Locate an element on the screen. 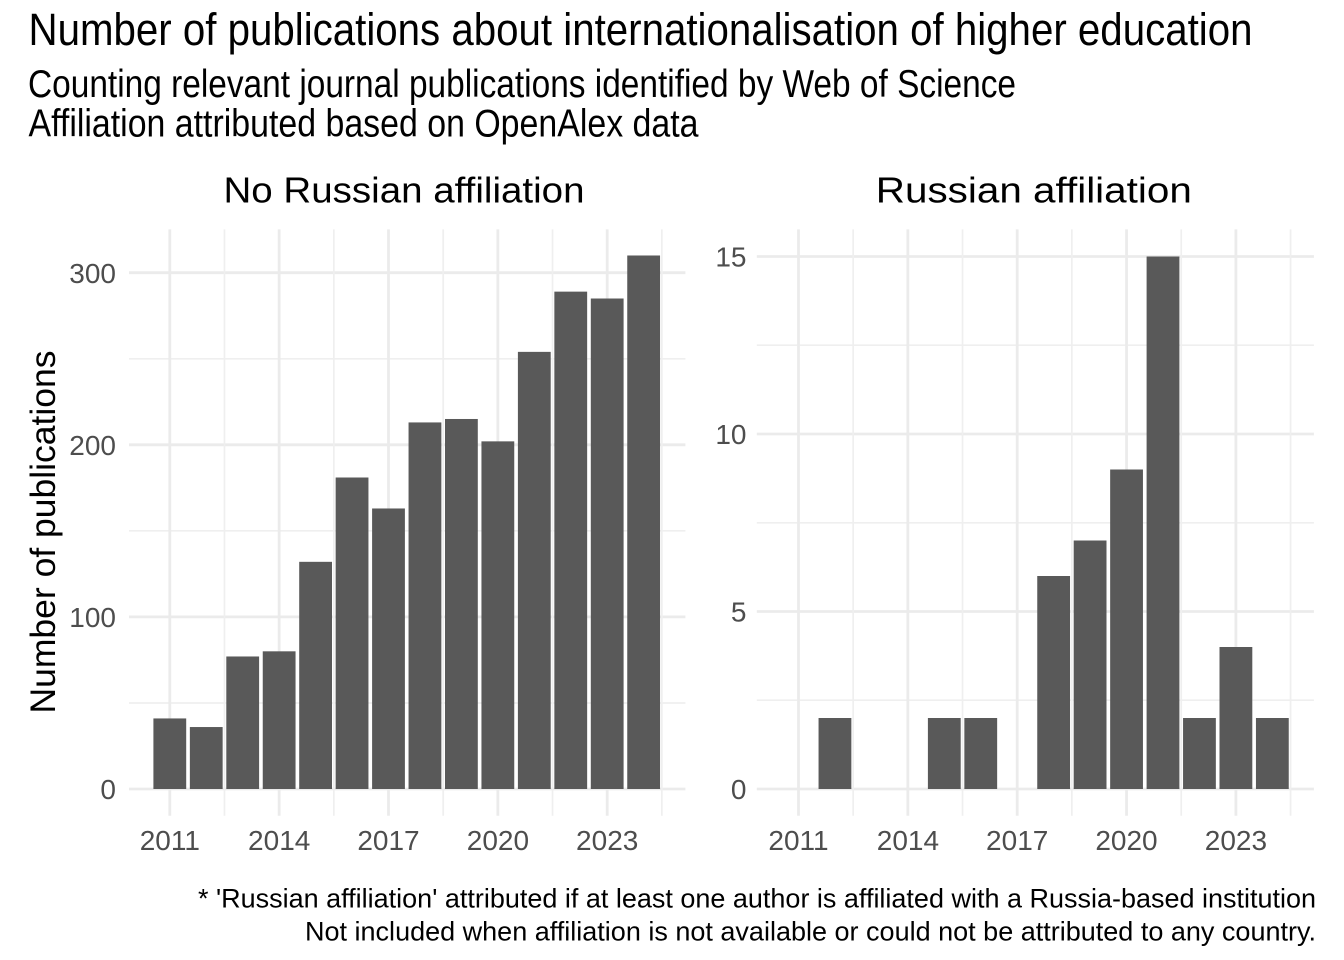  svg-text: 100 is located at coordinates (92, 617).